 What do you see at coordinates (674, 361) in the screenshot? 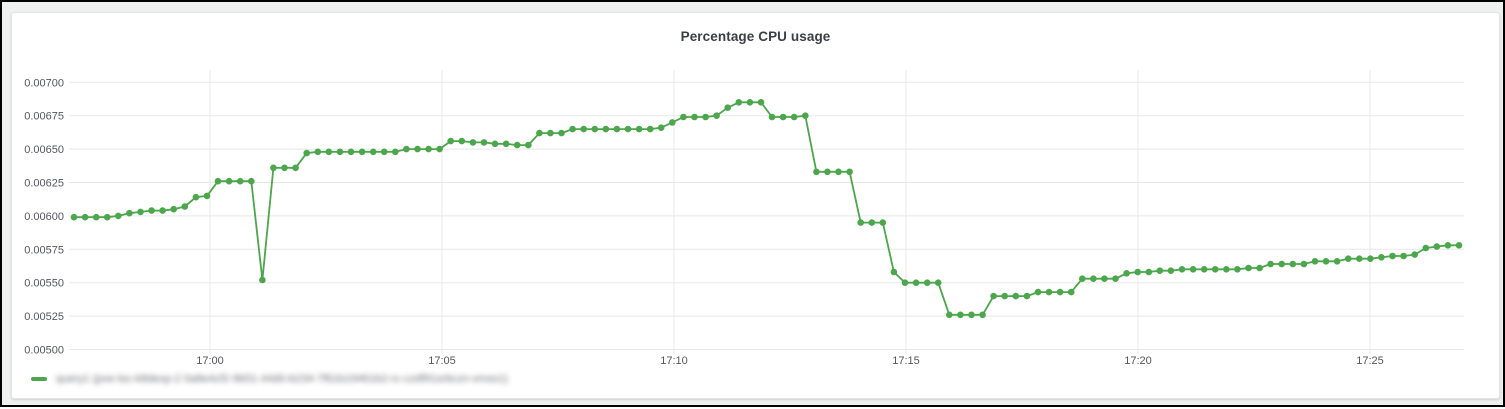
I see `x-tick-label: 17:10` at bounding box center [674, 361].